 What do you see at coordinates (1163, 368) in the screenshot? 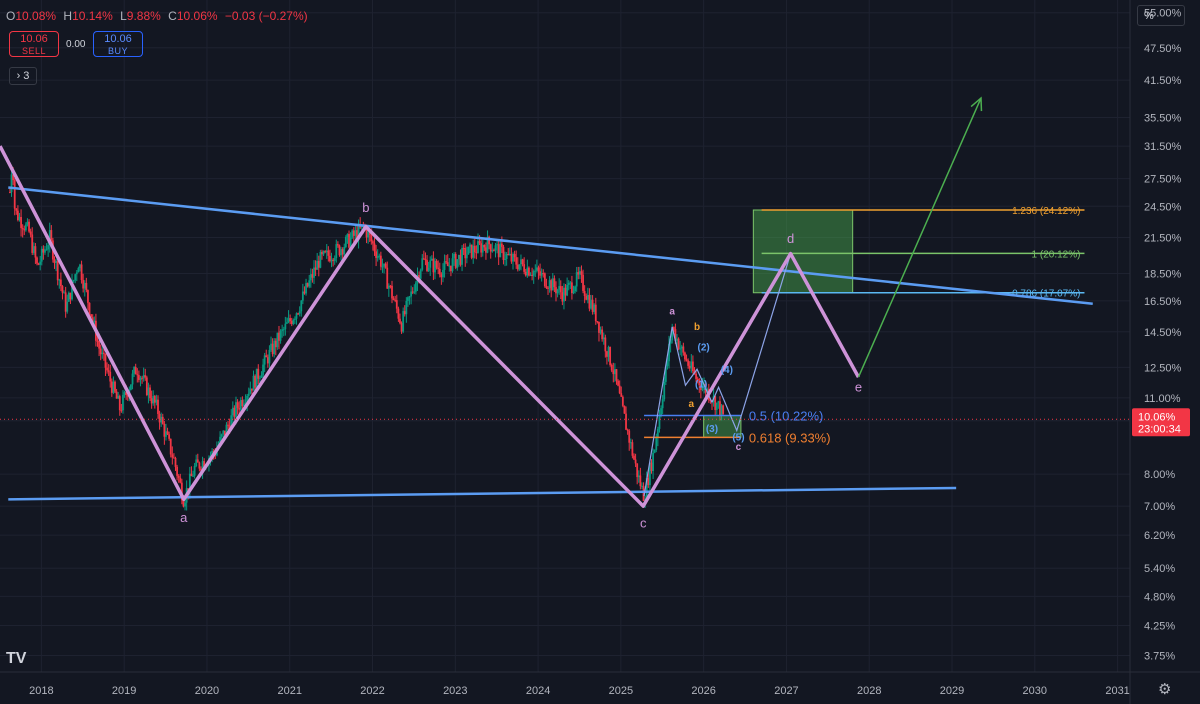
I see `y-tick-label: 12.50%` at bounding box center [1163, 368].